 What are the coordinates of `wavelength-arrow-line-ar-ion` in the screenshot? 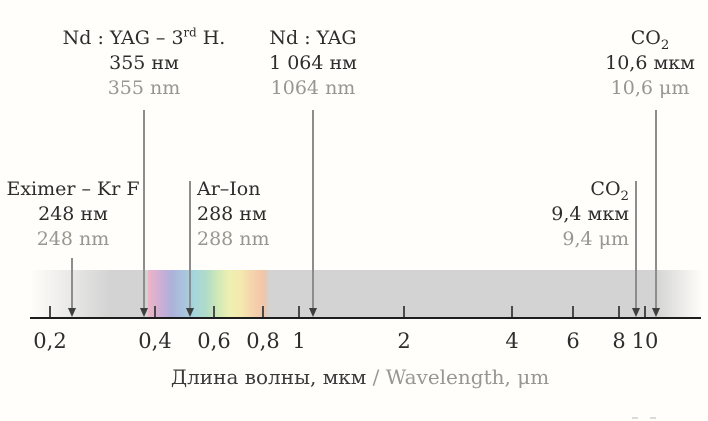 It's located at (190, 244).